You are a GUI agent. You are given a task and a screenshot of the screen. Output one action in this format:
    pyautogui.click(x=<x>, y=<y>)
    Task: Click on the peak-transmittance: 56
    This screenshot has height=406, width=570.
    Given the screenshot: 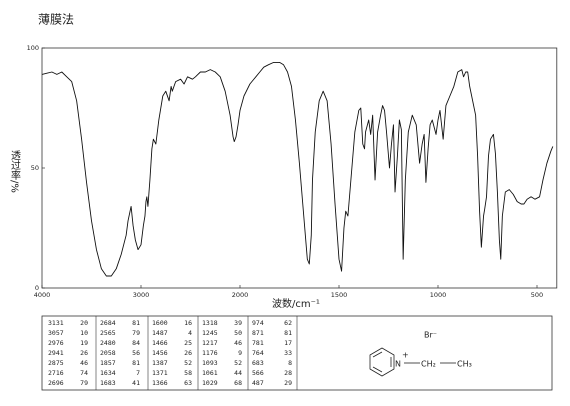 What is the action you would take?
    pyautogui.click(x=136, y=353)
    